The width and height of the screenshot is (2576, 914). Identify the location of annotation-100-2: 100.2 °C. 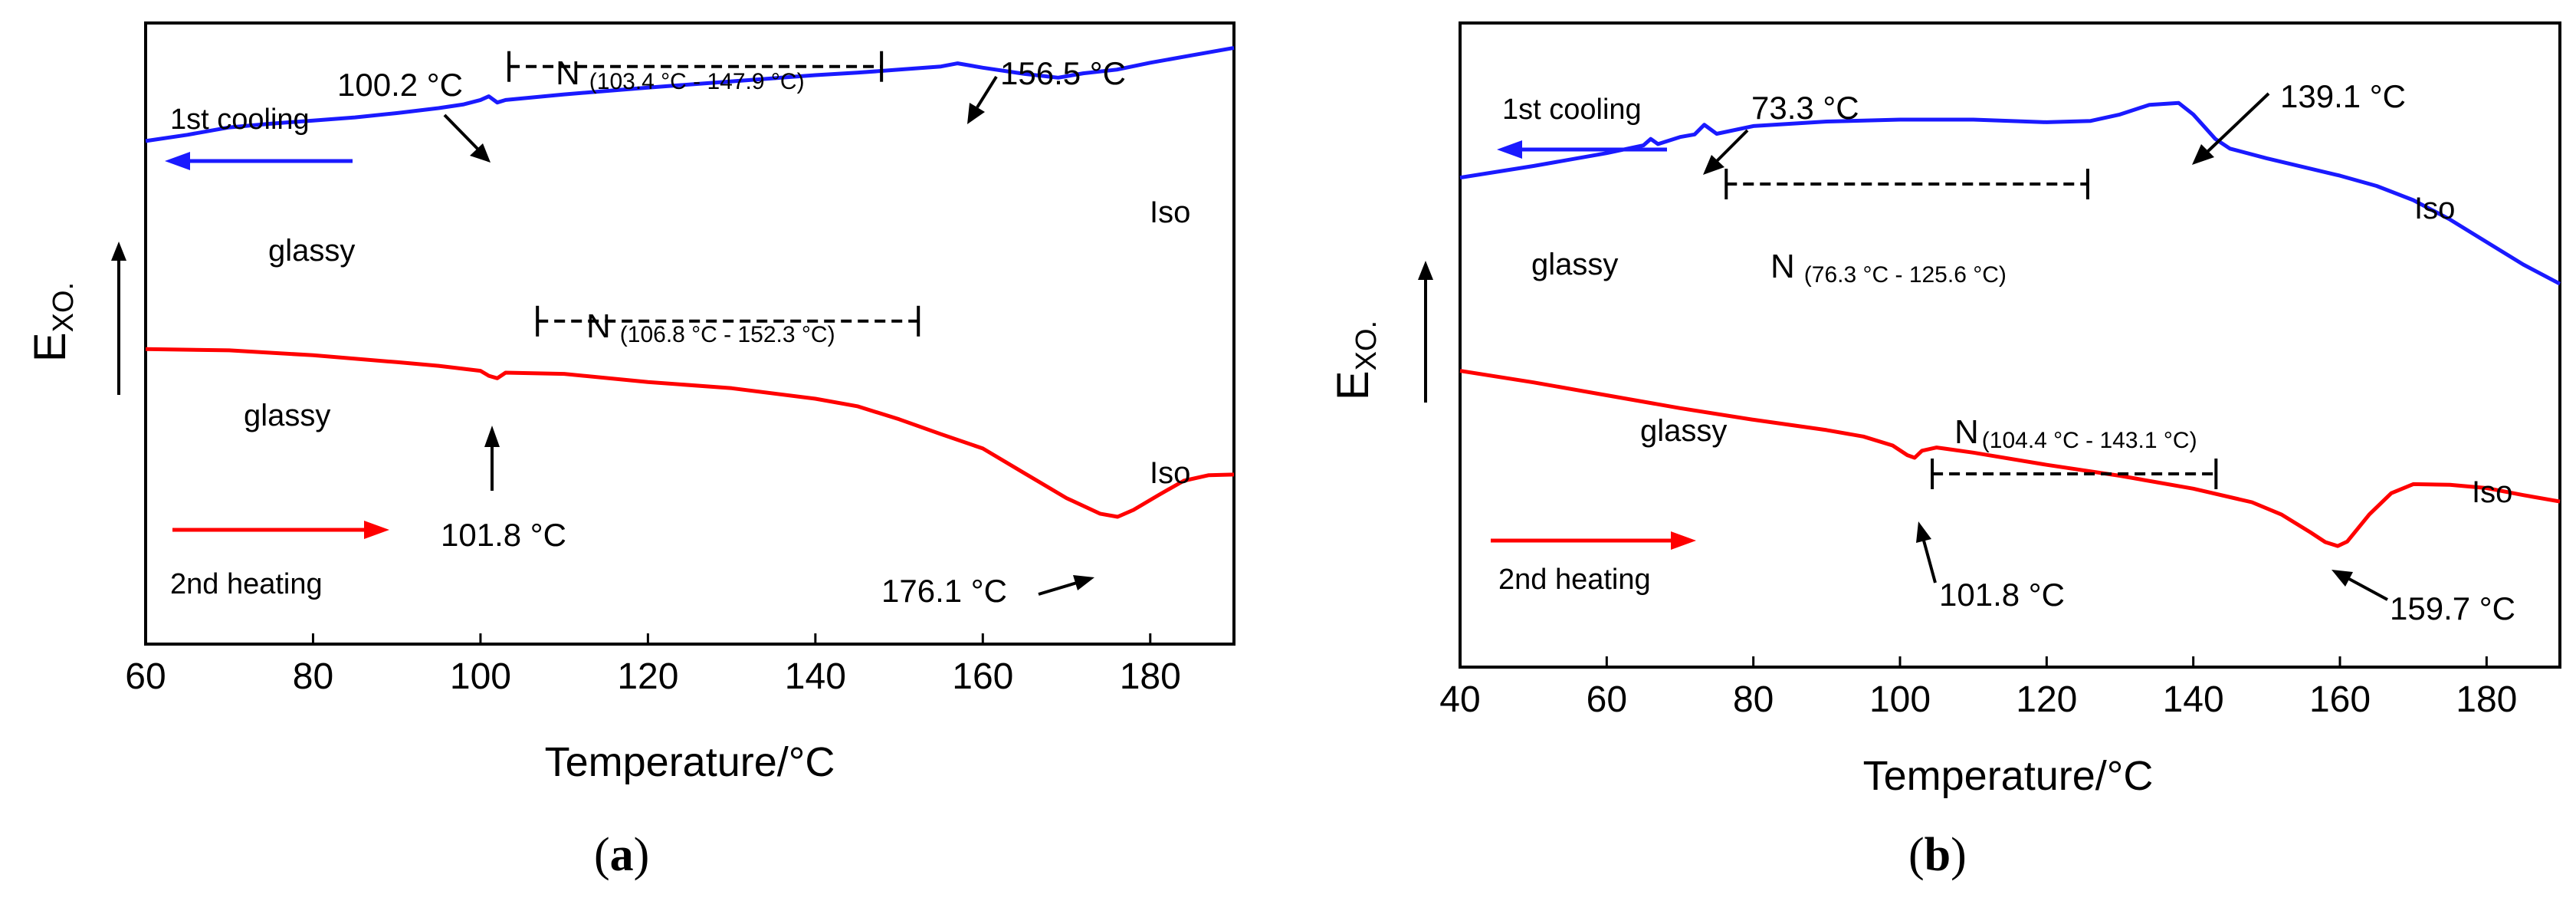
(400, 85).